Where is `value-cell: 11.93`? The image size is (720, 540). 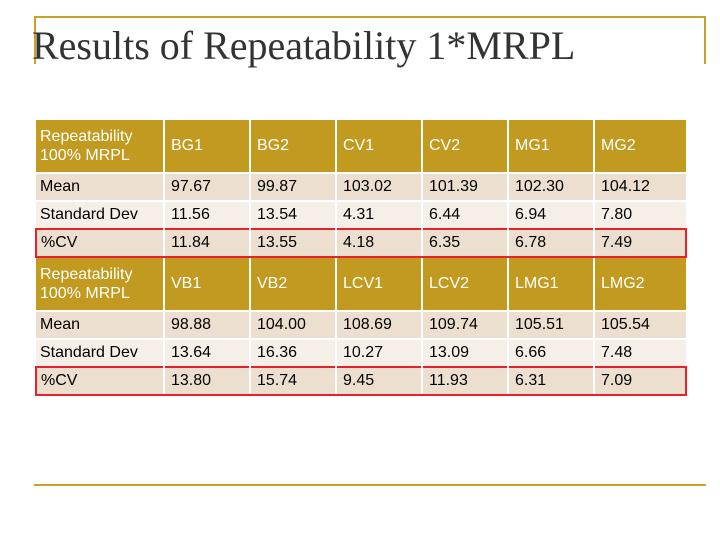
value-cell: 11.93 is located at coordinates (464, 381).